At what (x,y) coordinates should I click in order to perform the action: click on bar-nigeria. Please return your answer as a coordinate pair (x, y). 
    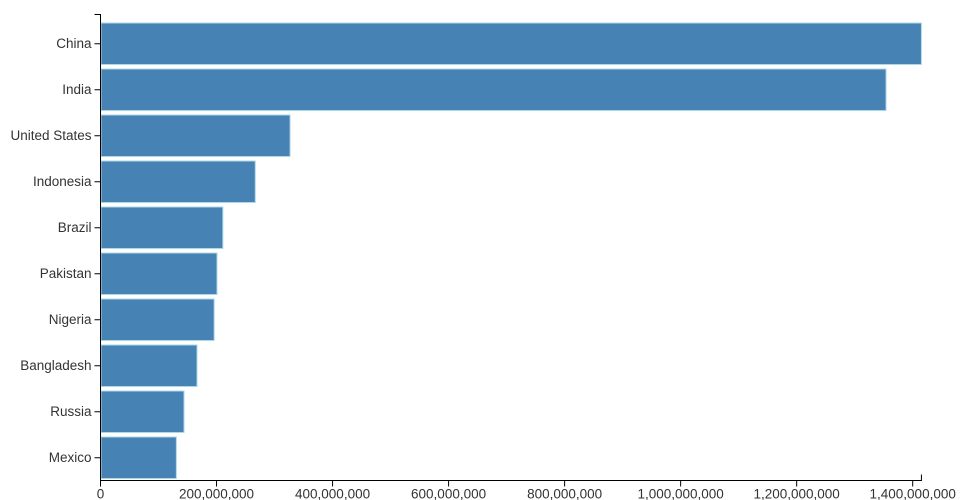
    Looking at the image, I should click on (157, 319).